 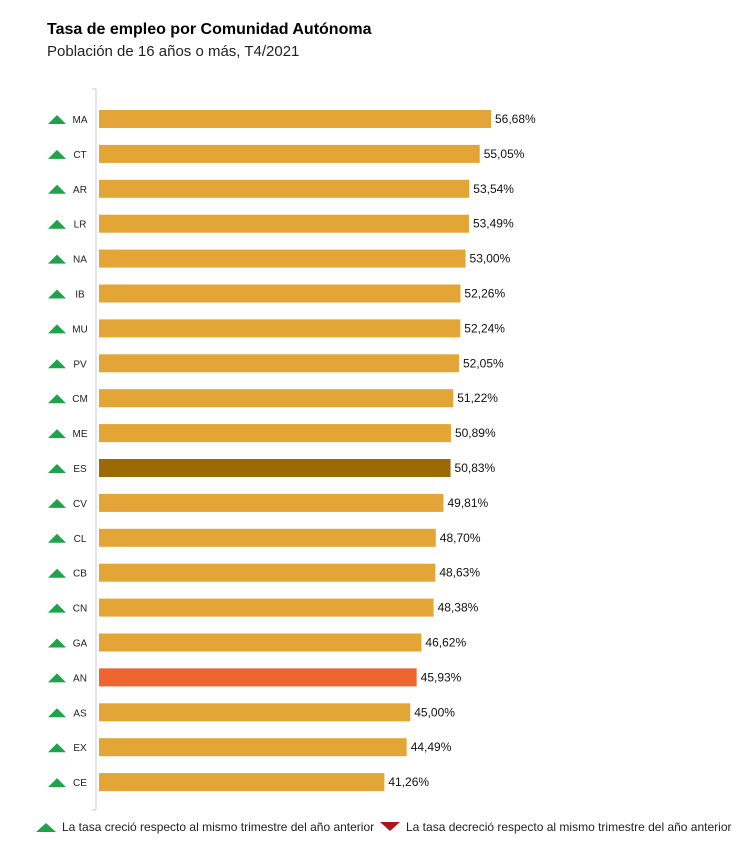 What do you see at coordinates (434, 712) in the screenshot?
I see `data-label: 45,00%` at bounding box center [434, 712].